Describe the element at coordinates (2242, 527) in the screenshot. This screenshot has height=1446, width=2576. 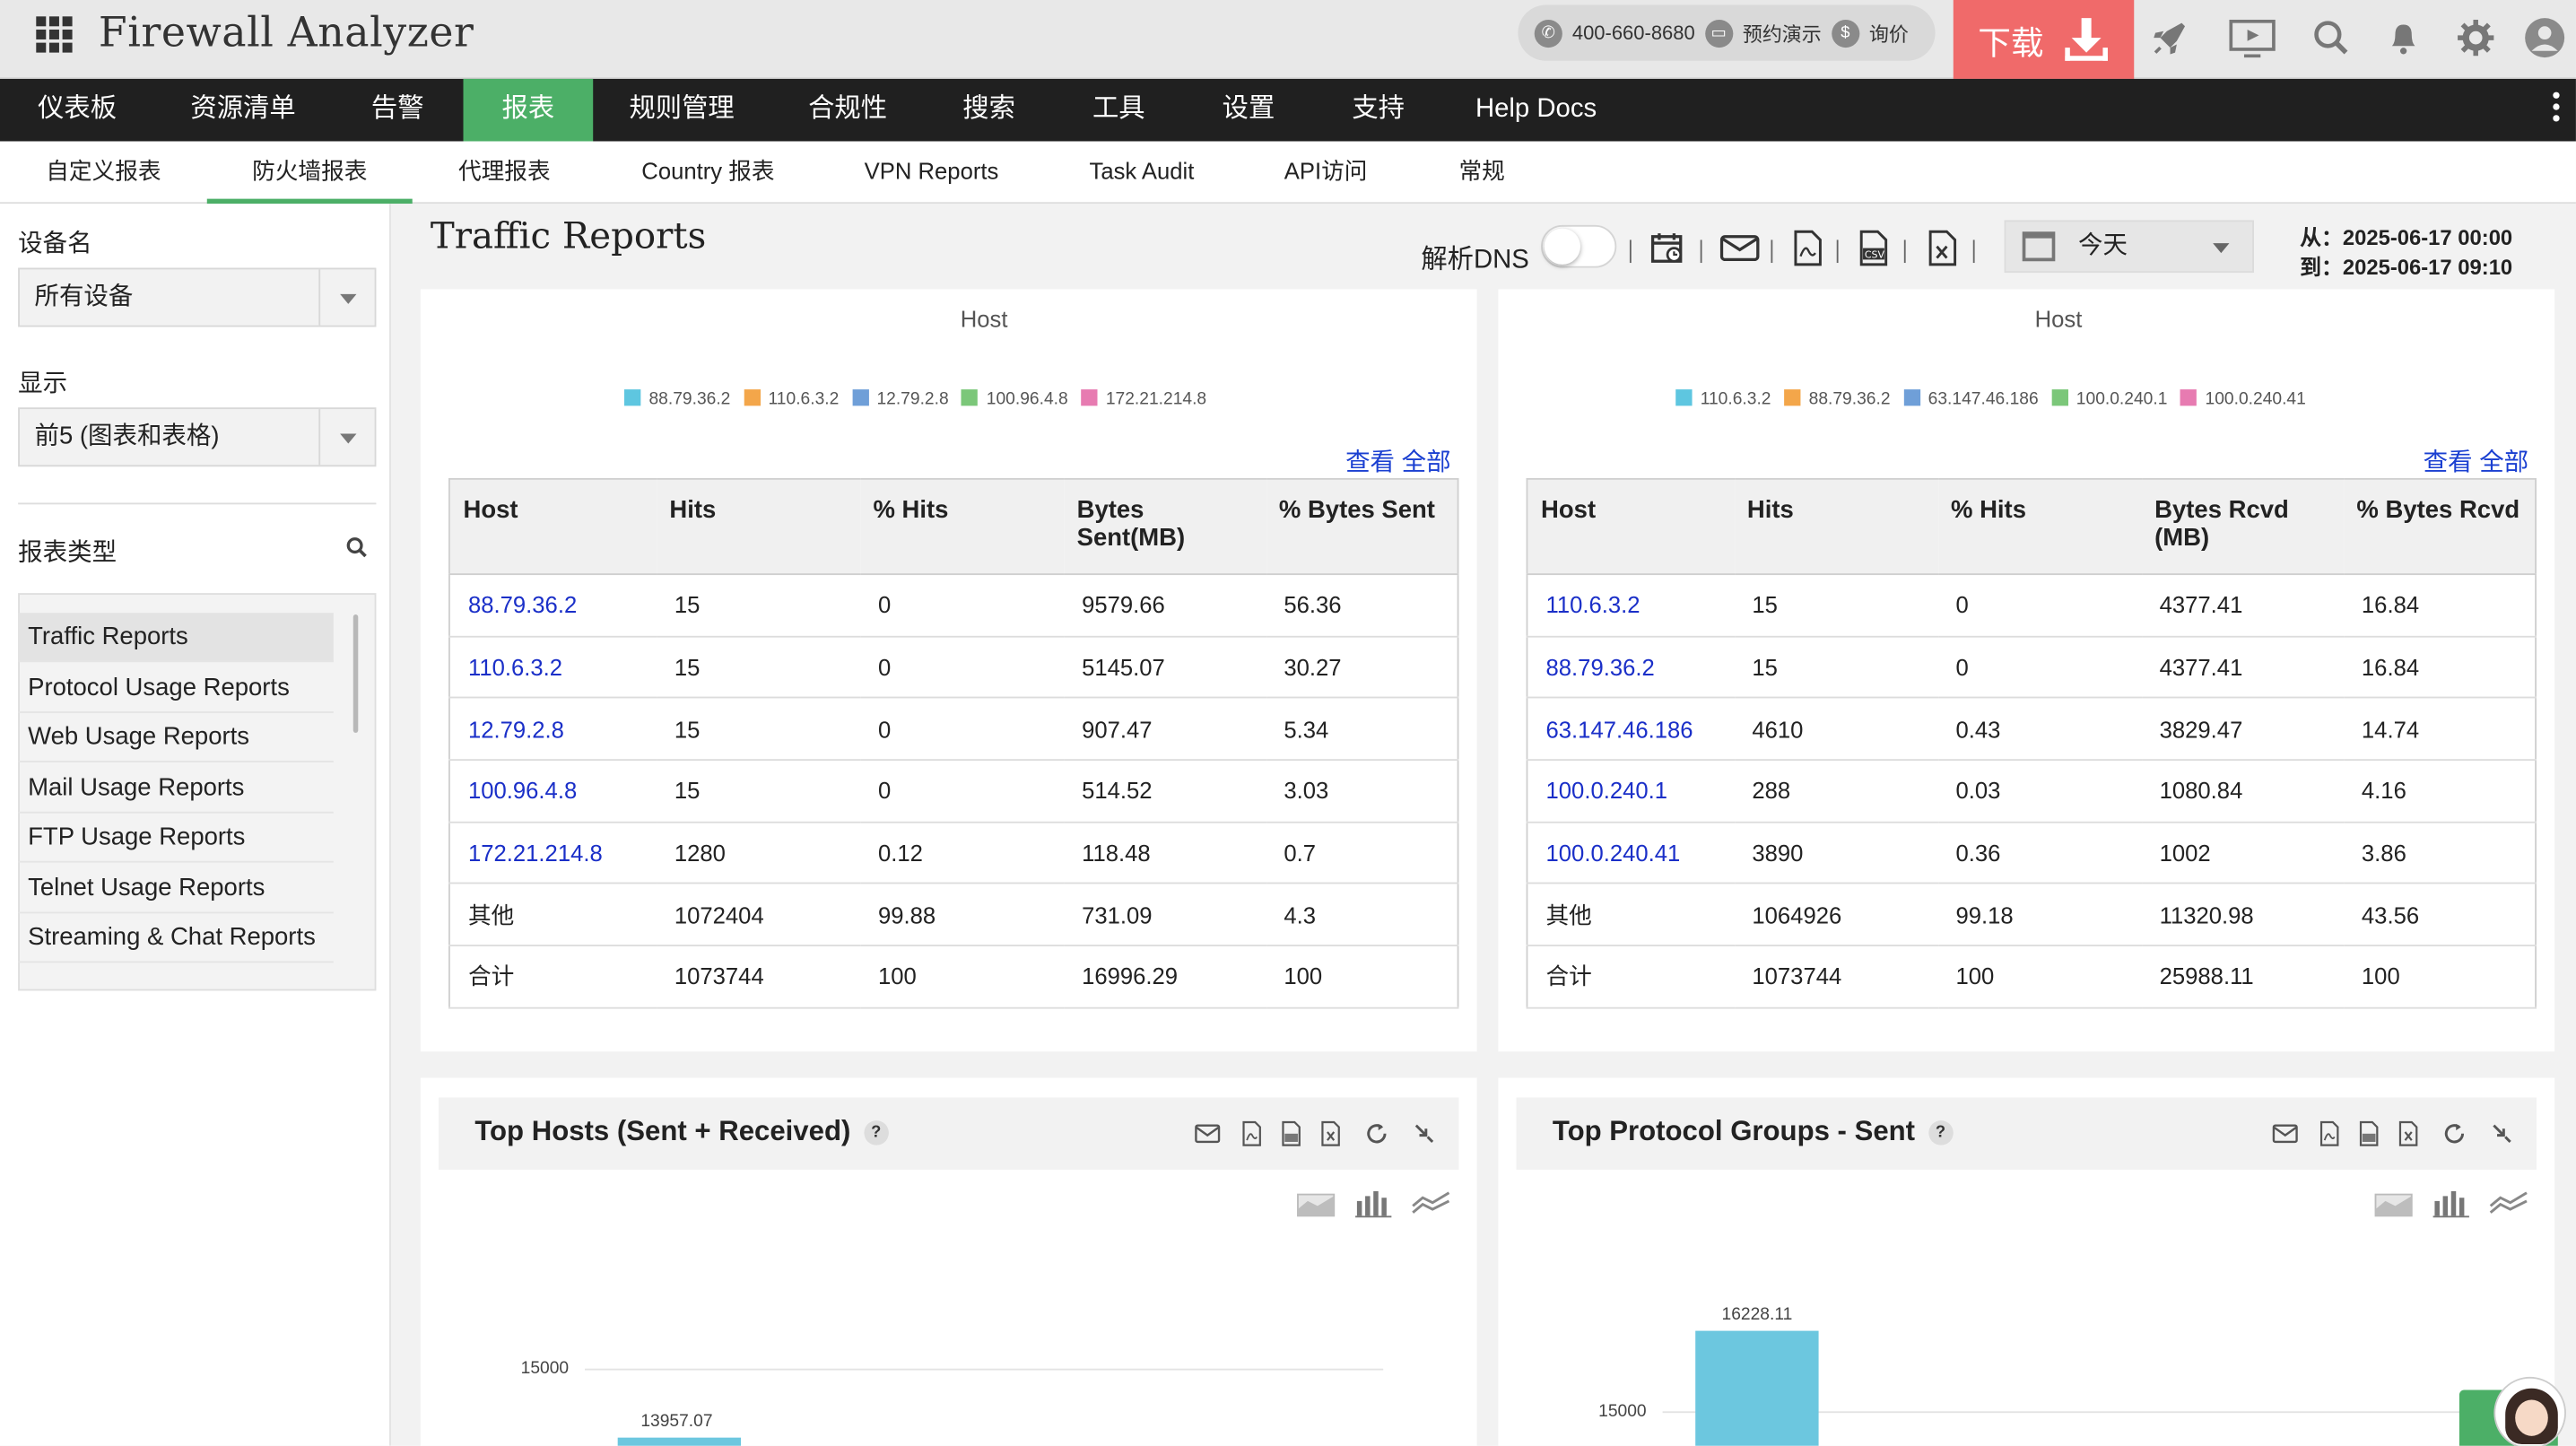
I see `column-header: Bytes Rcvd (MB)` at that location.